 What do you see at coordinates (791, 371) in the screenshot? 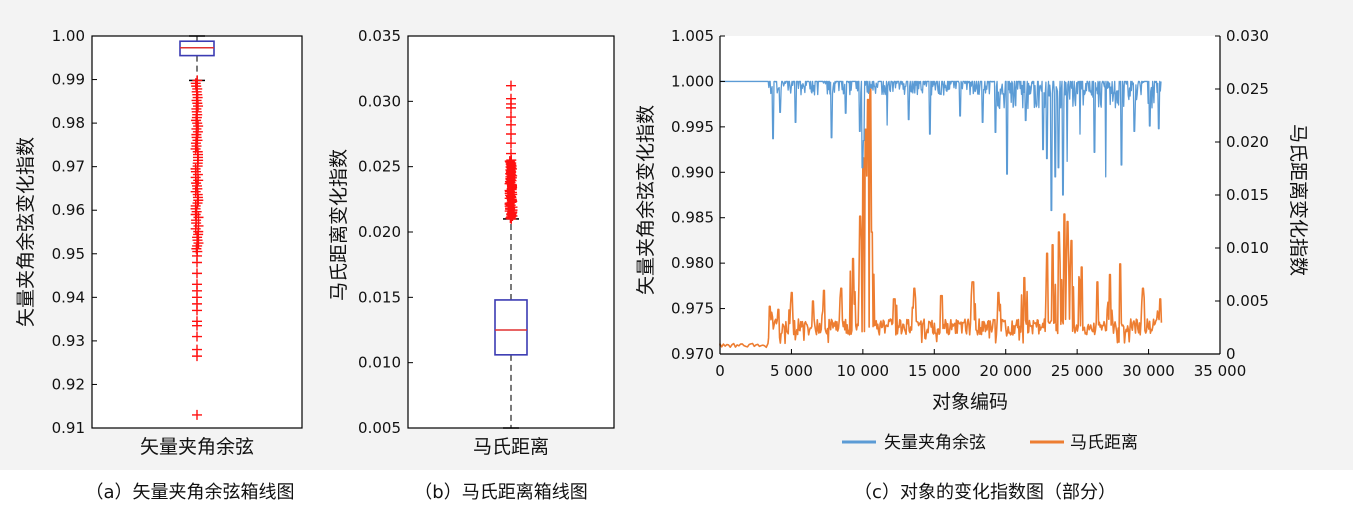
I see `x-tick-label: 5 000` at bounding box center [791, 371].